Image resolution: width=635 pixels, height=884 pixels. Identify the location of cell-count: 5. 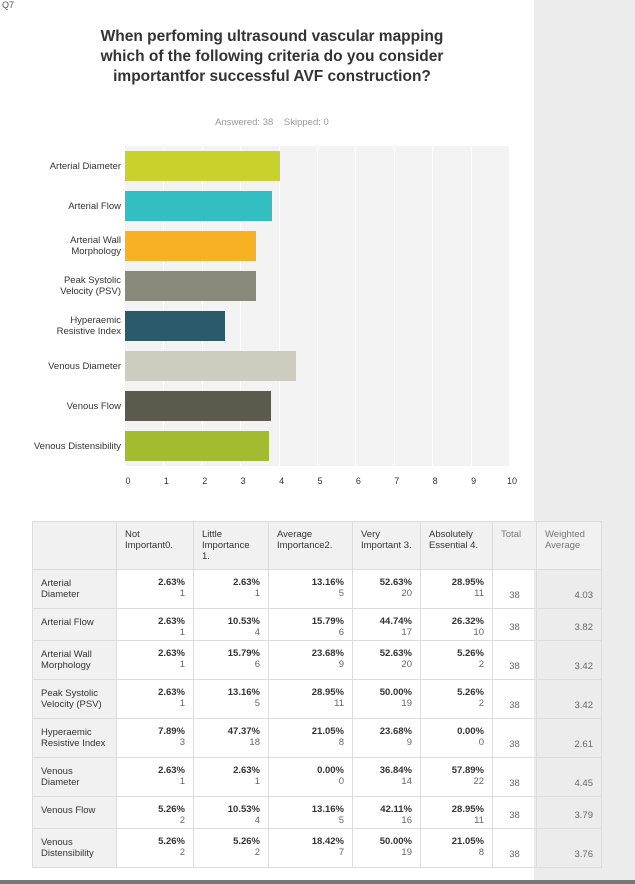
(257, 703).